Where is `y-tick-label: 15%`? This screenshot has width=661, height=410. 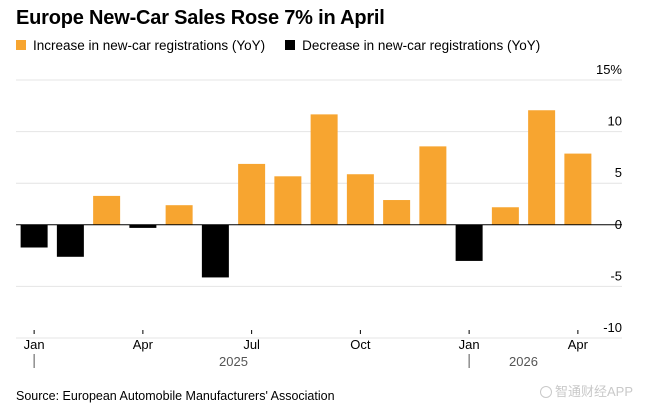
y-tick-label: 15% is located at coordinates (609, 69).